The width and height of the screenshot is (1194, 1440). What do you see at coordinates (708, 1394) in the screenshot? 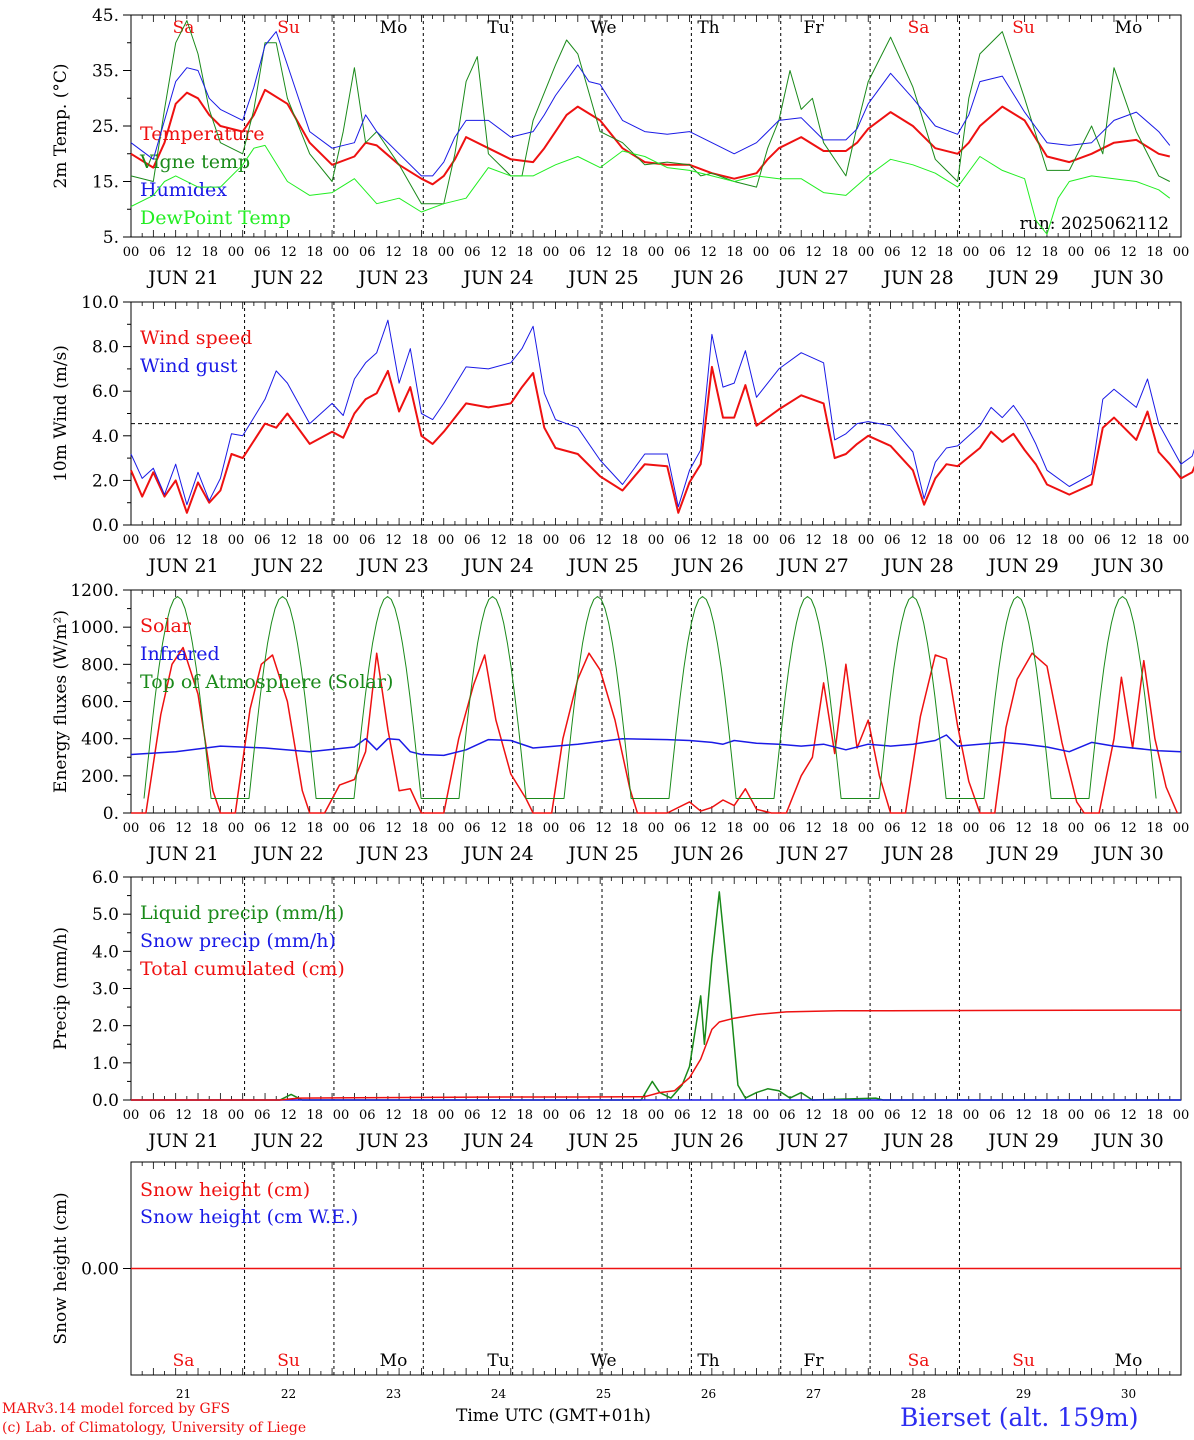
I see `day-number-label: 26` at bounding box center [708, 1394].